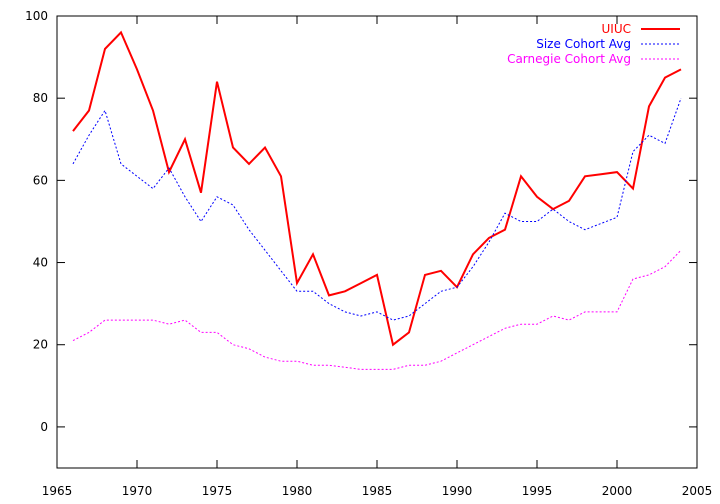  What do you see at coordinates (137, 491) in the screenshot?
I see `x-tick-label: 1970` at bounding box center [137, 491].